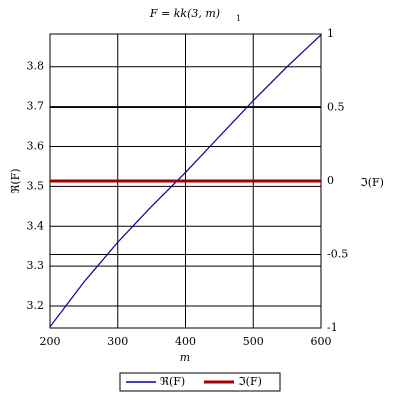 The image size is (400, 400). I want to click on y-tick-label: 3.6, so click(36, 145).